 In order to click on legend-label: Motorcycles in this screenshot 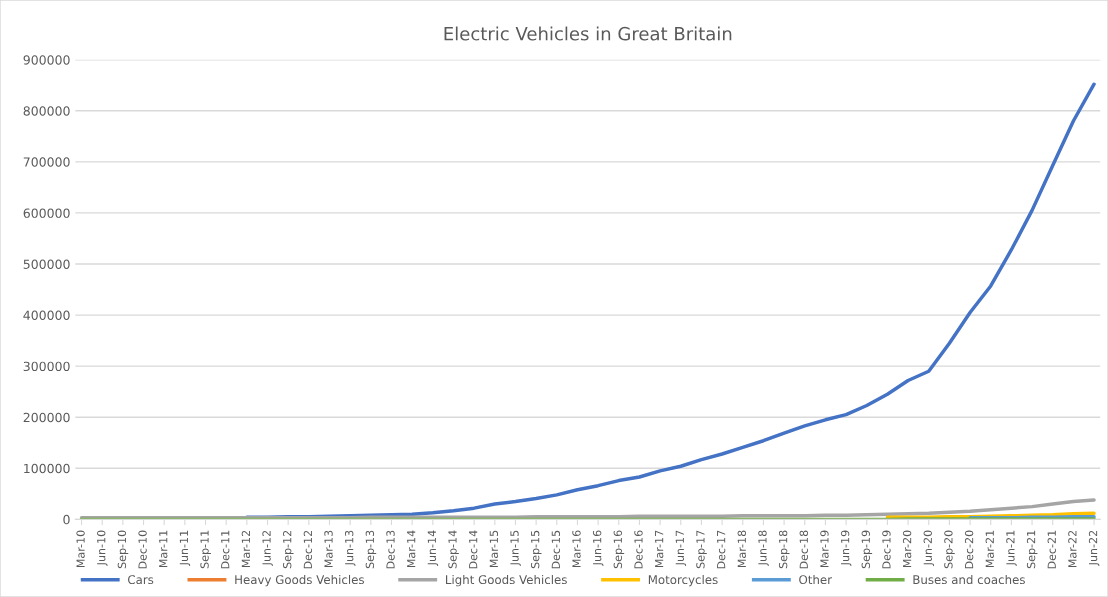, I will do `click(683, 580)`.